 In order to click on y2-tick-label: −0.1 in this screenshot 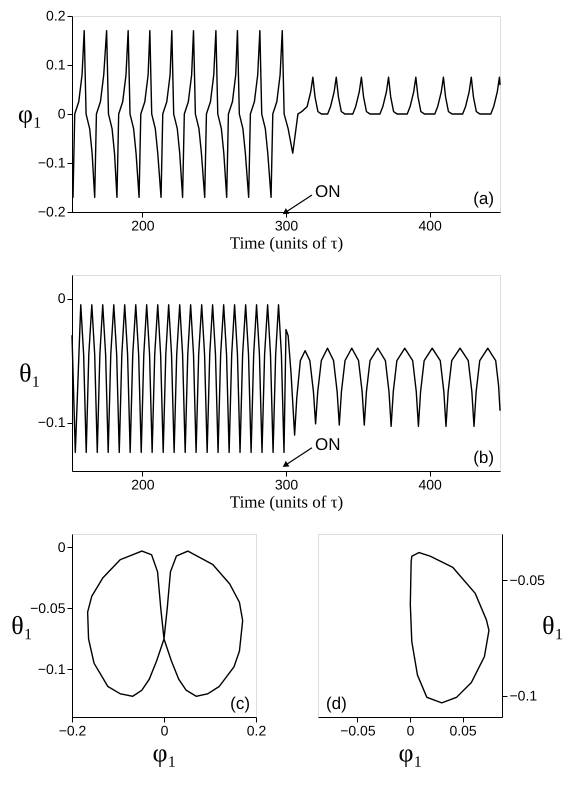, I will do `click(524, 696)`.